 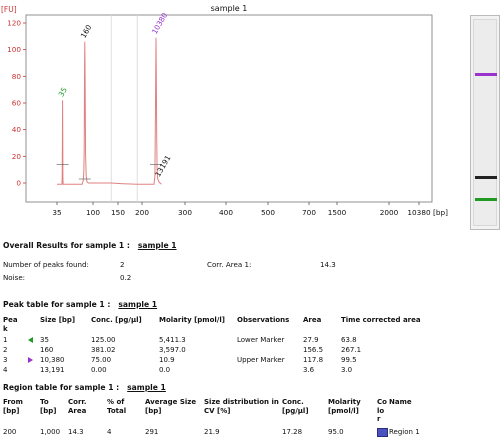 I want to click on peak-table-header: Conc. [pg/µl], so click(x=116, y=320).